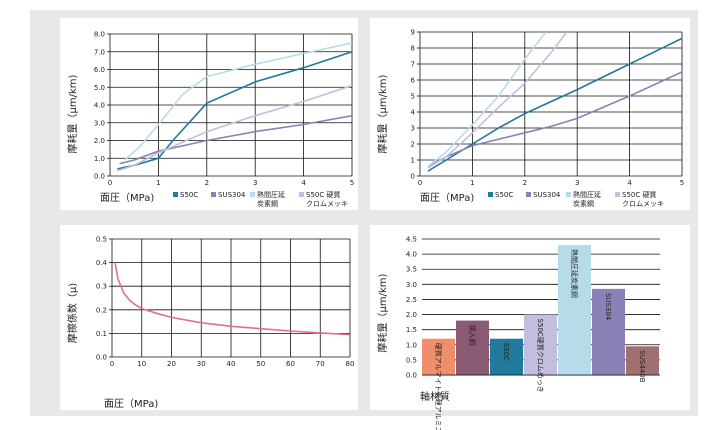  I want to click on y-tick-label: 4, so click(413, 113).